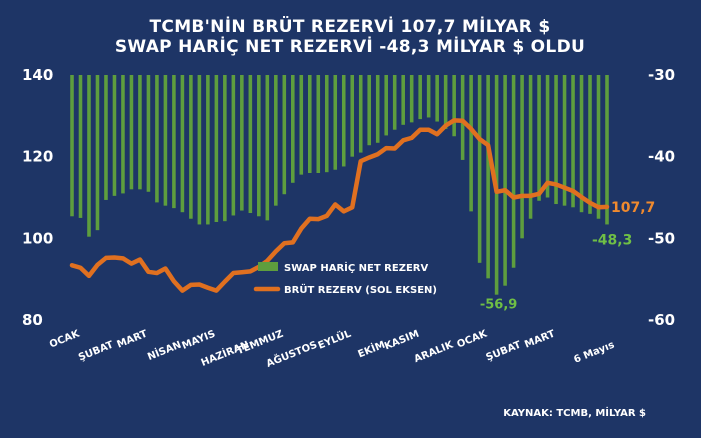 The height and width of the screenshot is (438, 701). What do you see at coordinates (661, 238) in the screenshot?
I see `right-axis-tick-label: -50` at bounding box center [661, 238].